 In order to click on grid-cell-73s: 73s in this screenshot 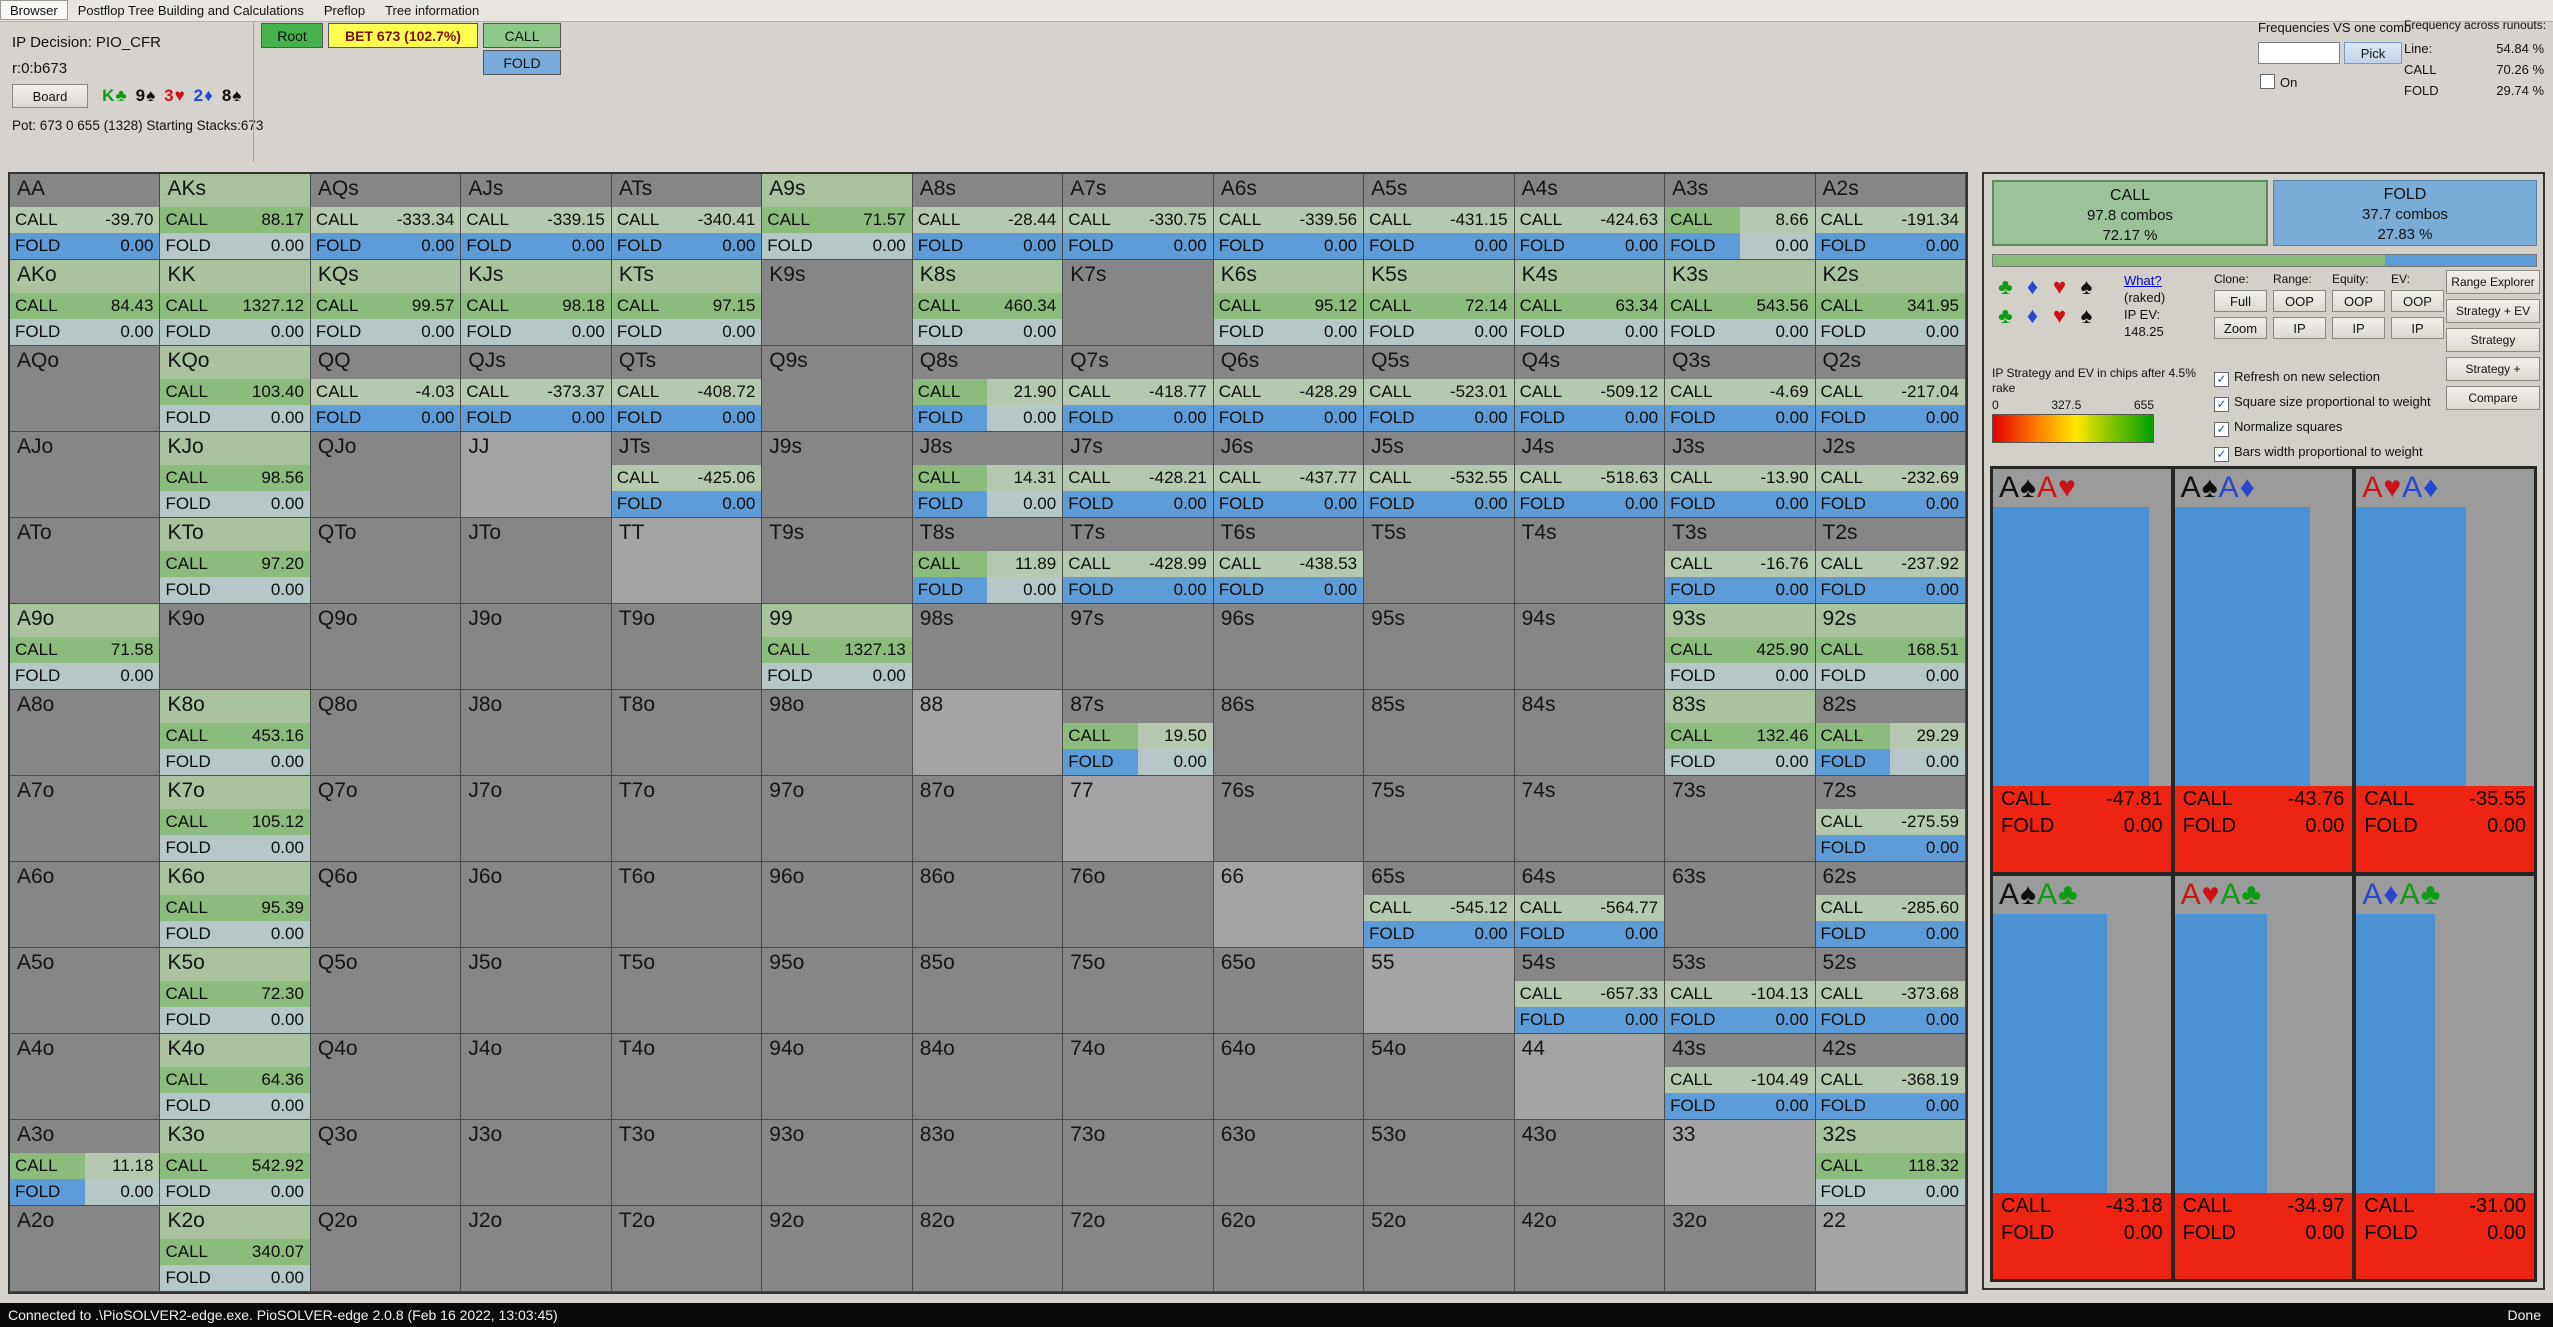, I will do `click(1740, 819)`.